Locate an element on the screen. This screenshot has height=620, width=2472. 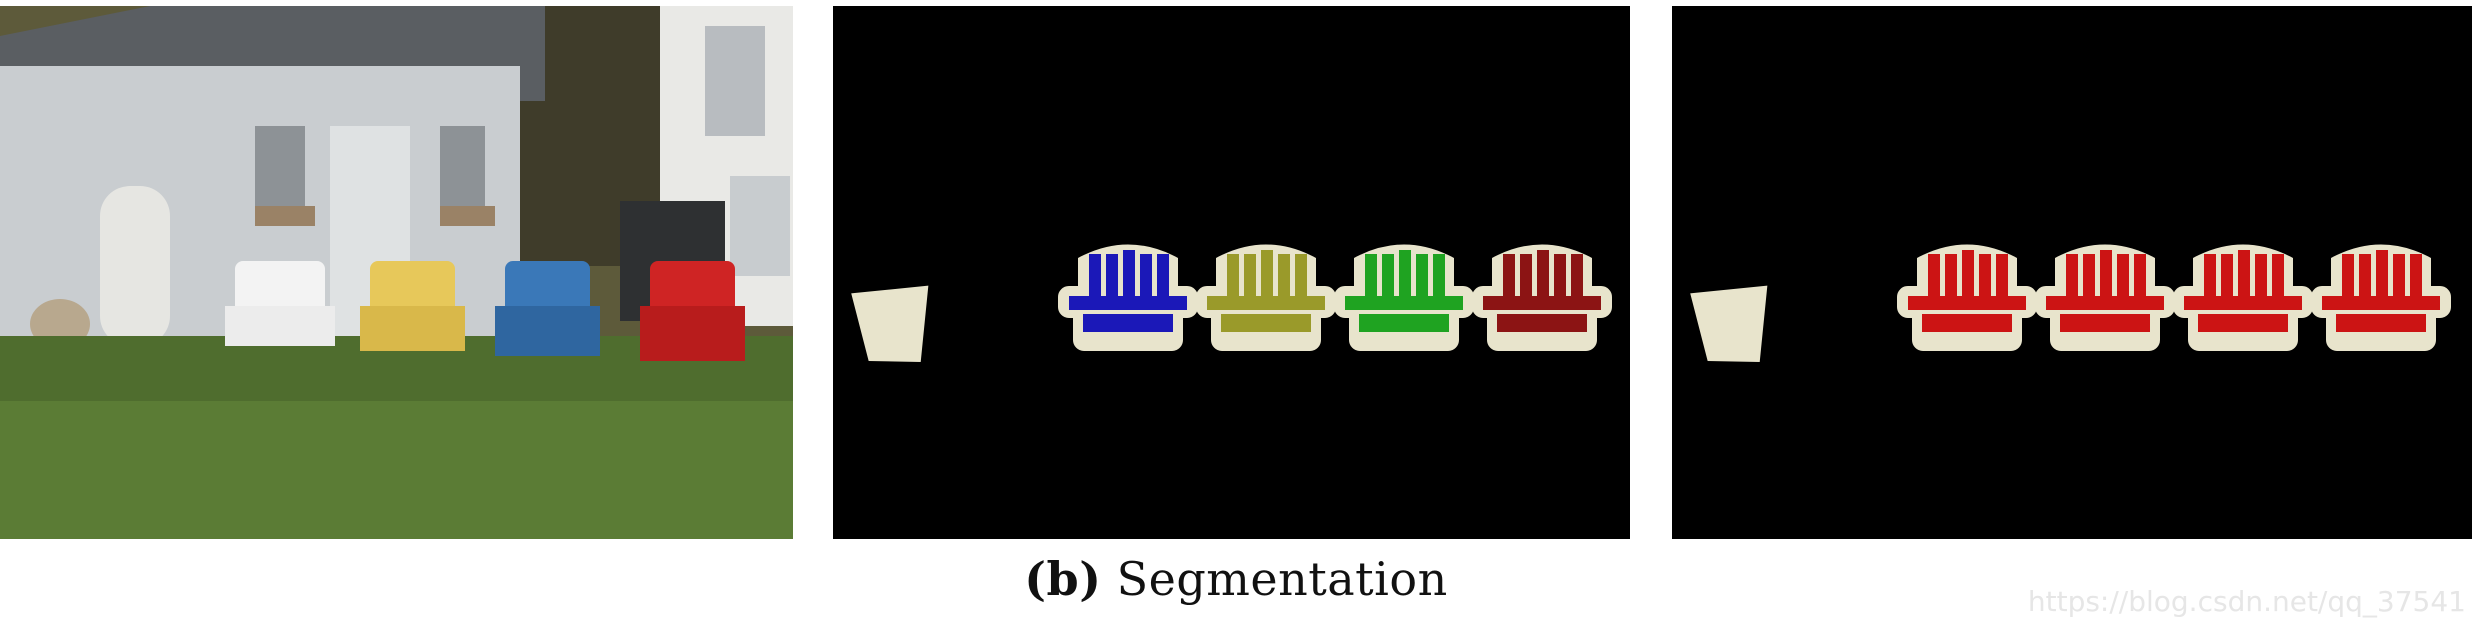
propane-tank is located at coordinates (135, 266).